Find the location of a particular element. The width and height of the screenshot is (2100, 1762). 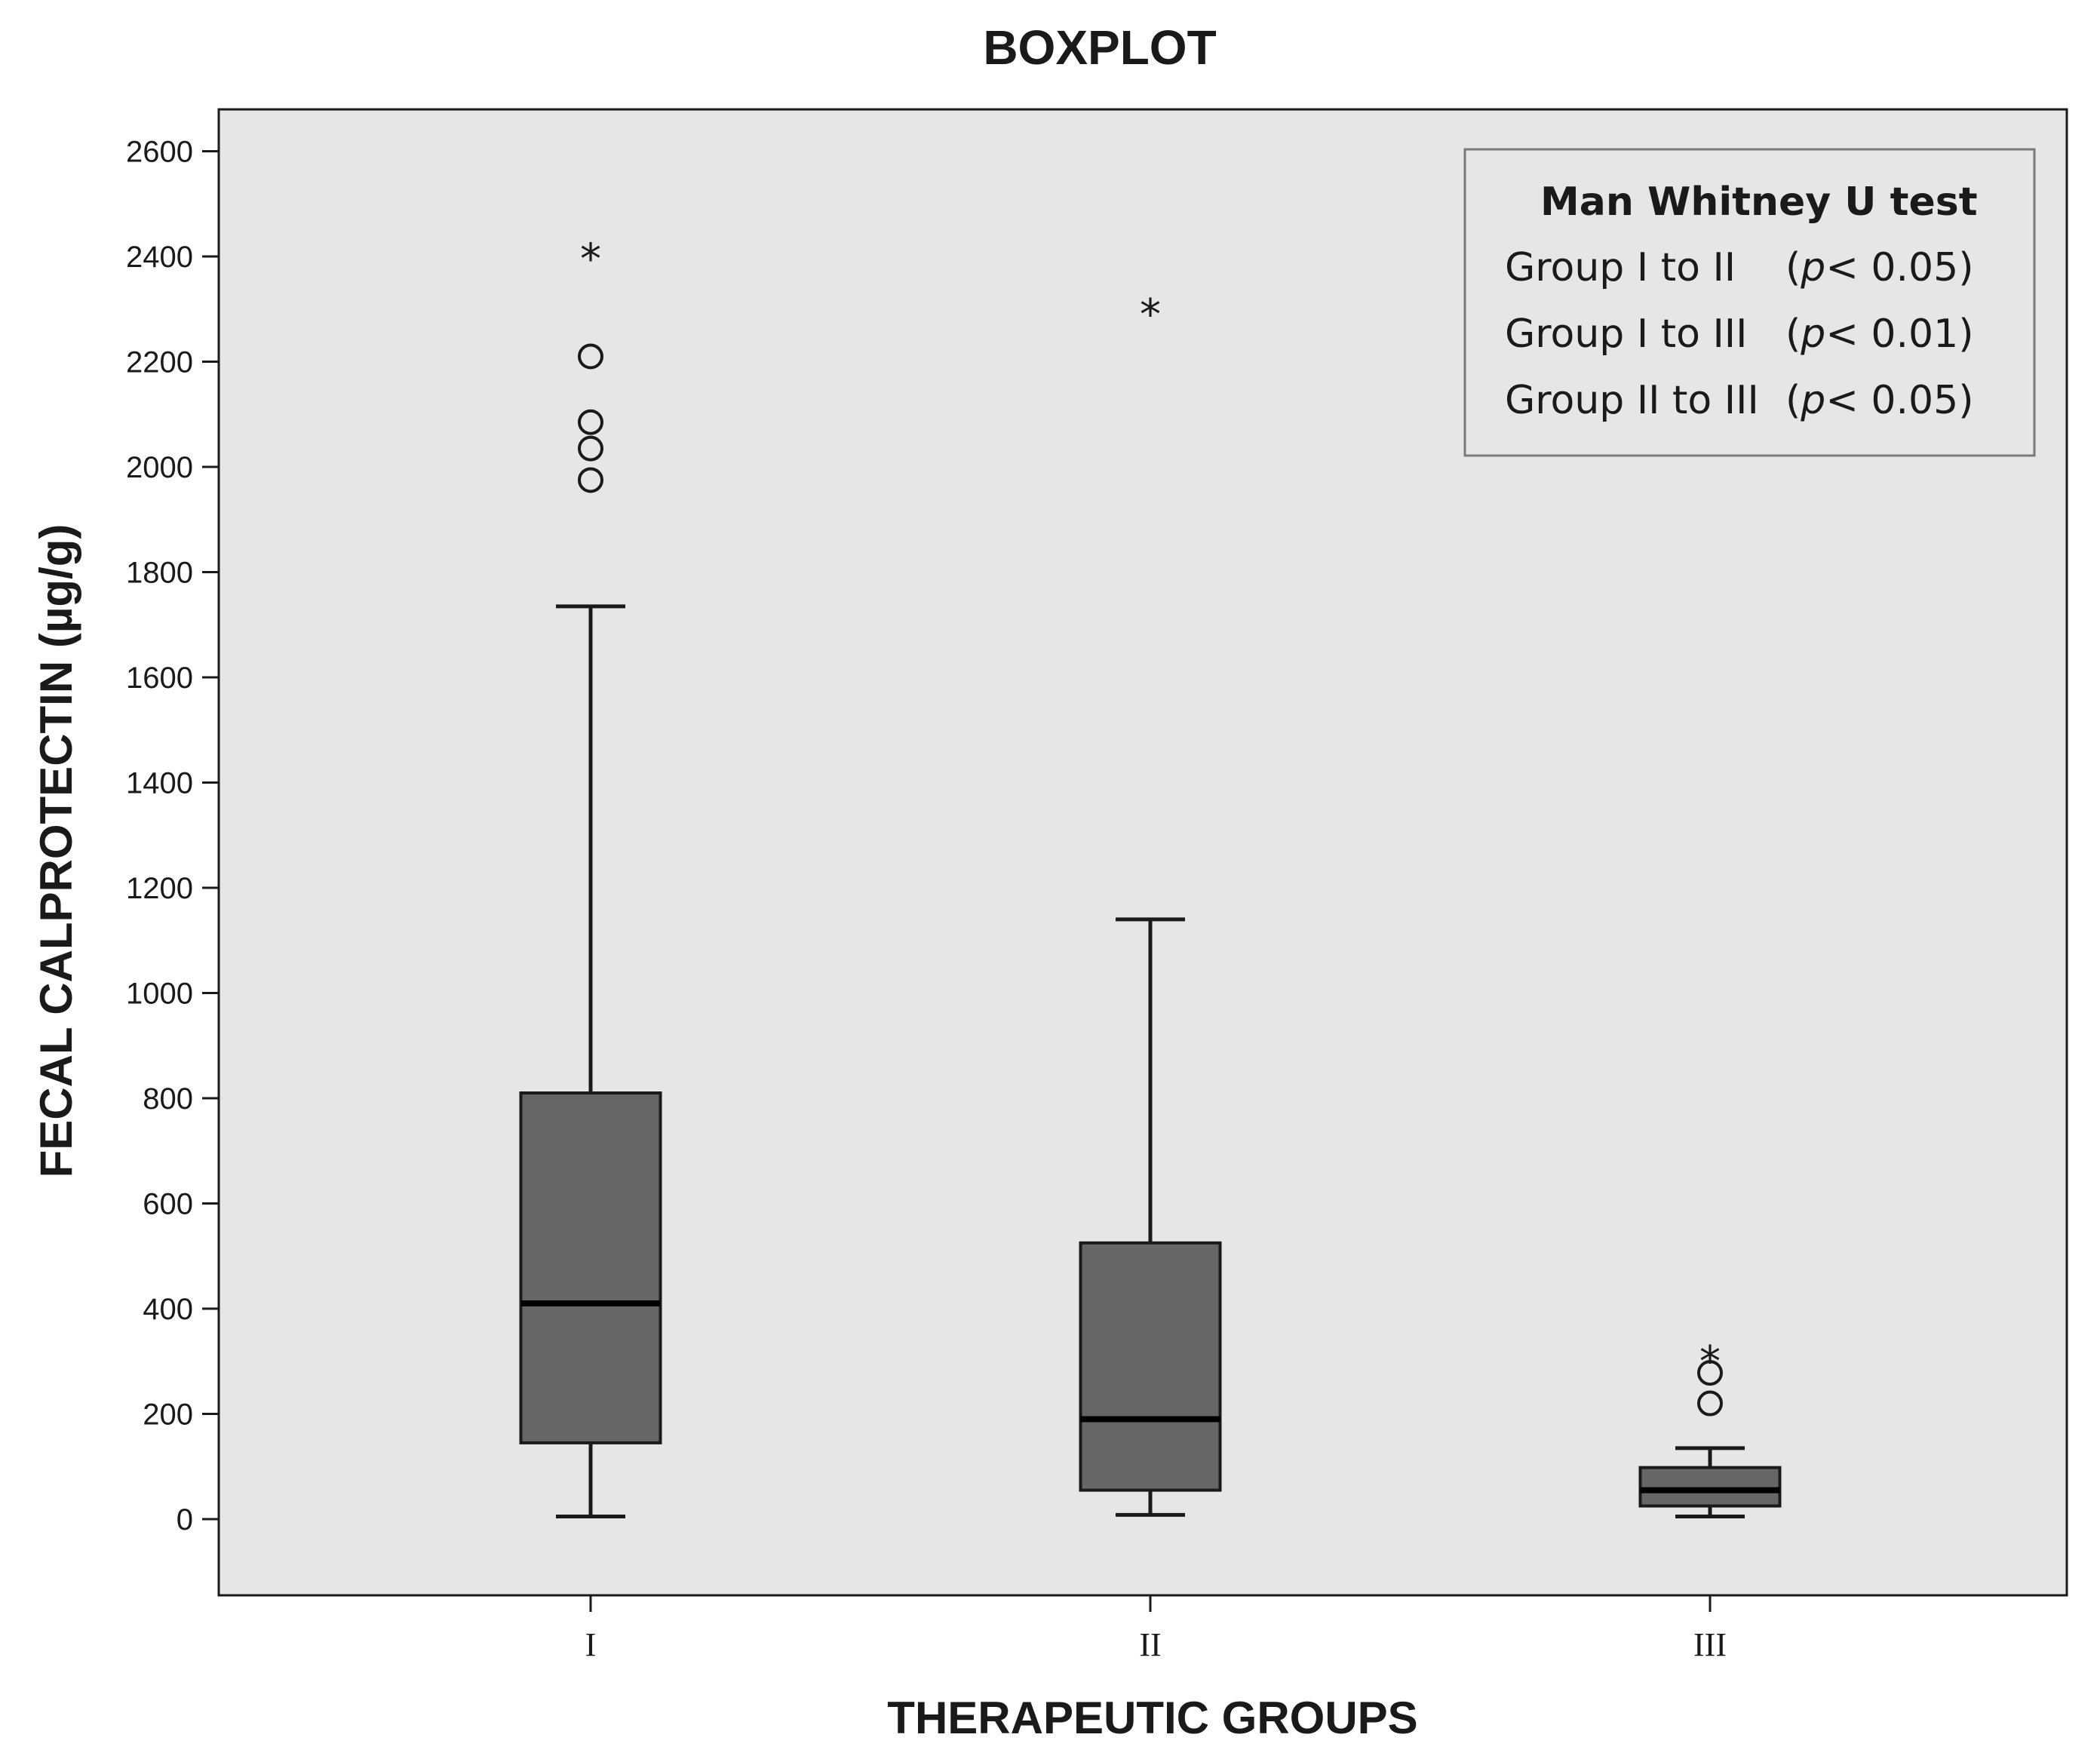

y-tick-label: 1000 is located at coordinates (159, 994).